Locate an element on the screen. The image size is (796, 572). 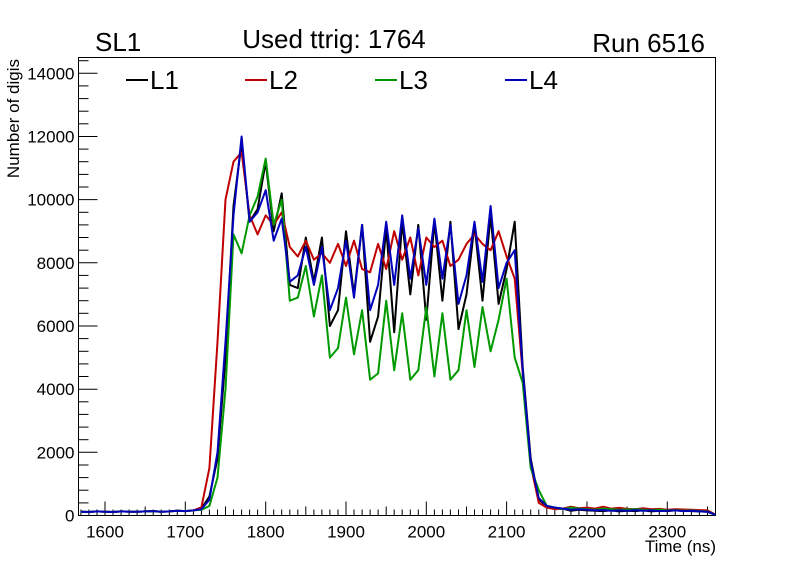
y-tick-label: 10000 is located at coordinates (50, 200).